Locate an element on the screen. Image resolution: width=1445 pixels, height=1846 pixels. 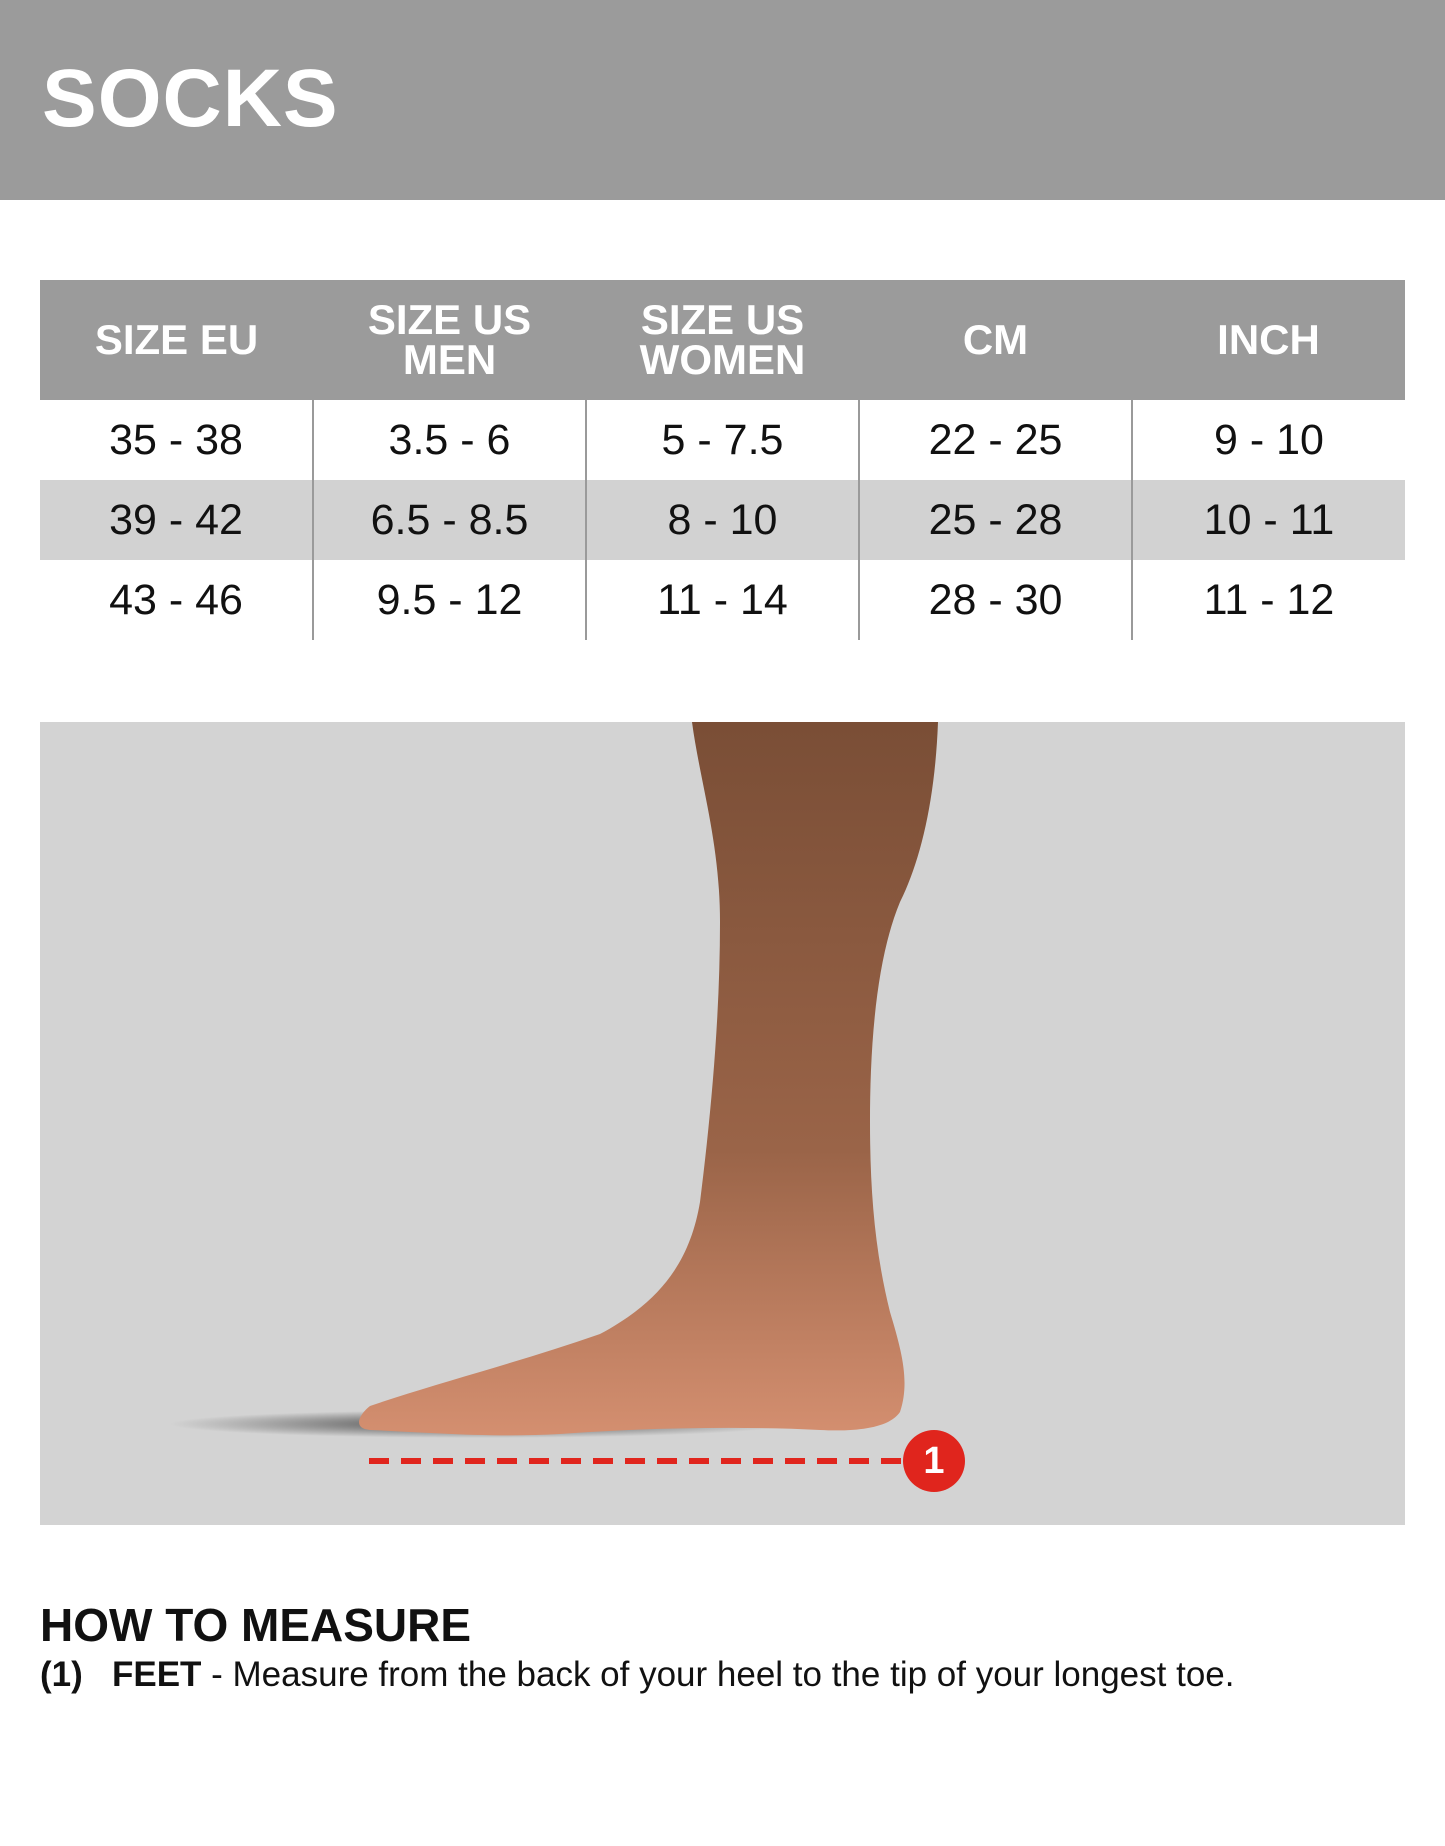
cell-size-us-women: 5 - 7.5 is located at coordinates (722, 440).